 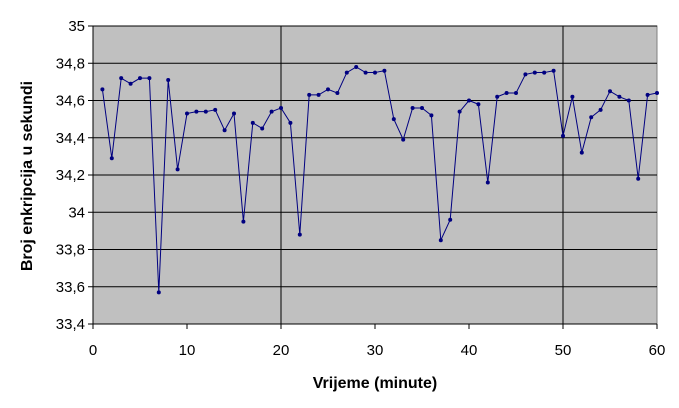 What do you see at coordinates (187, 350) in the screenshot?
I see `x-tick-label: 10` at bounding box center [187, 350].